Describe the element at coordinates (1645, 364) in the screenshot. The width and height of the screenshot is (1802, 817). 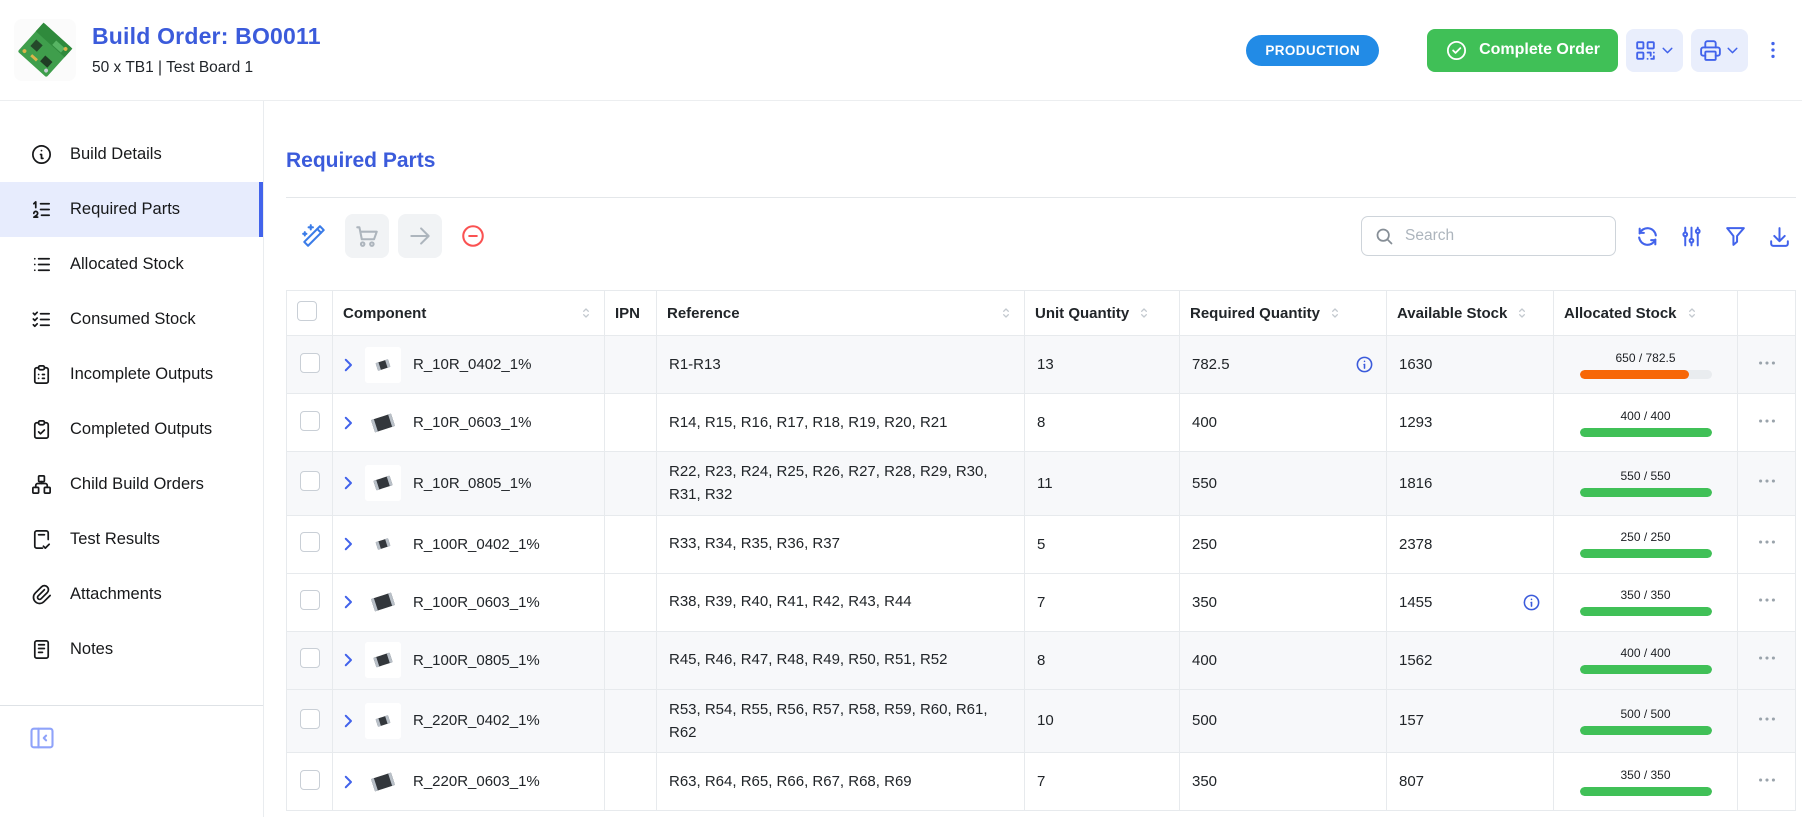
I see `allocated-stock-cell: 650 / 782.5` at that location.